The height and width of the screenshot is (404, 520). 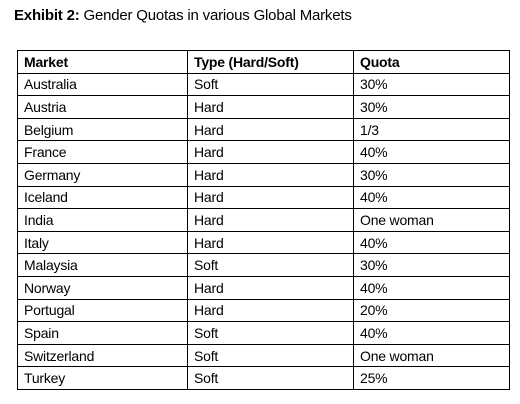 I want to click on market-cell: India, so click(x=102, y=220).